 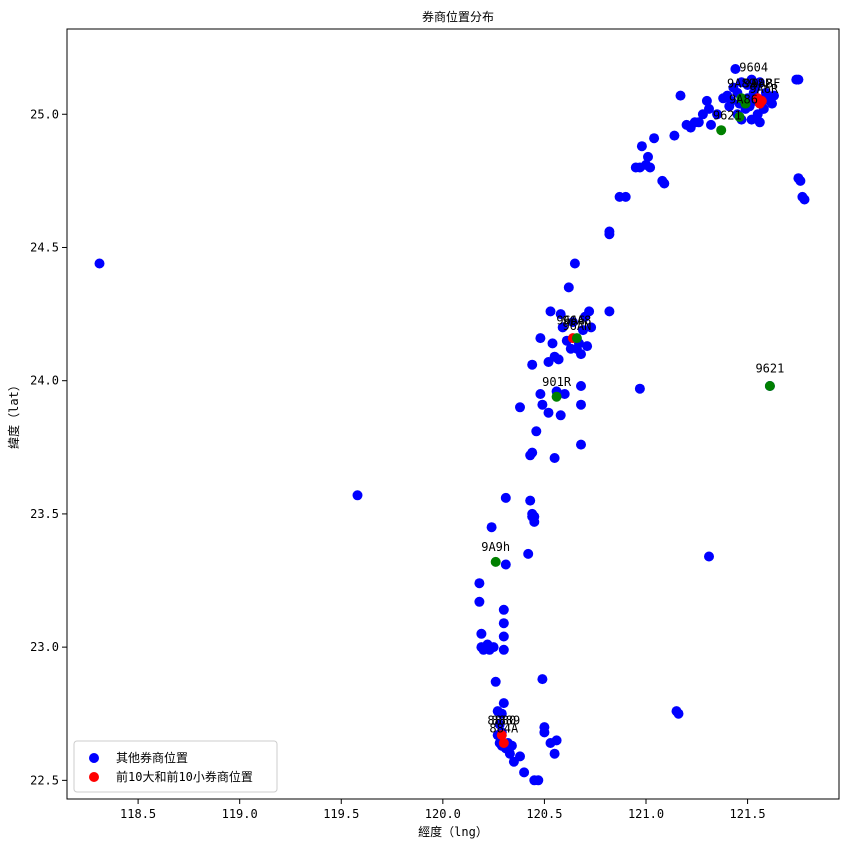 I want to click on point-annotation-7: 9621, so click(x=769, y=369).